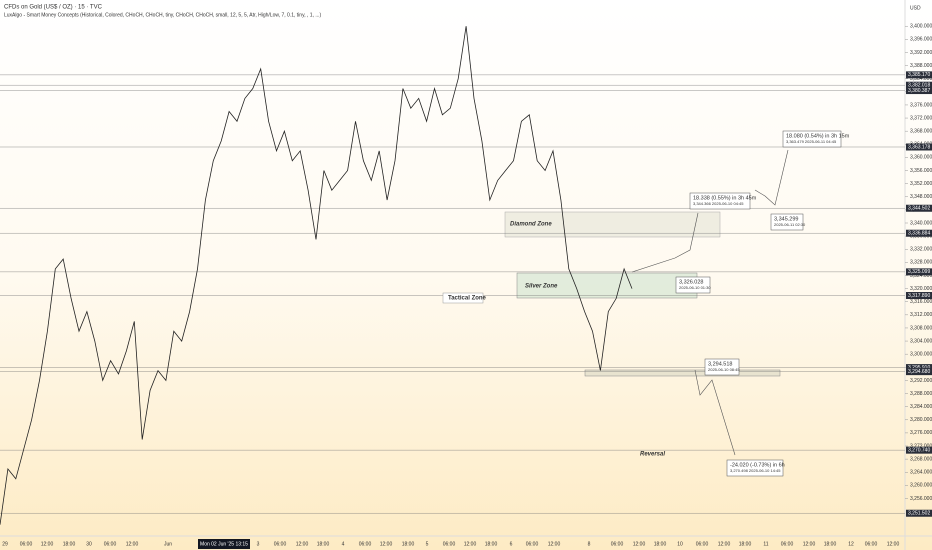 This screenshot has height=550, width=932. Describe the element at coordinates (921, 420) in the screenshot. I see `y-tick-label: 3,280.000` at that location.